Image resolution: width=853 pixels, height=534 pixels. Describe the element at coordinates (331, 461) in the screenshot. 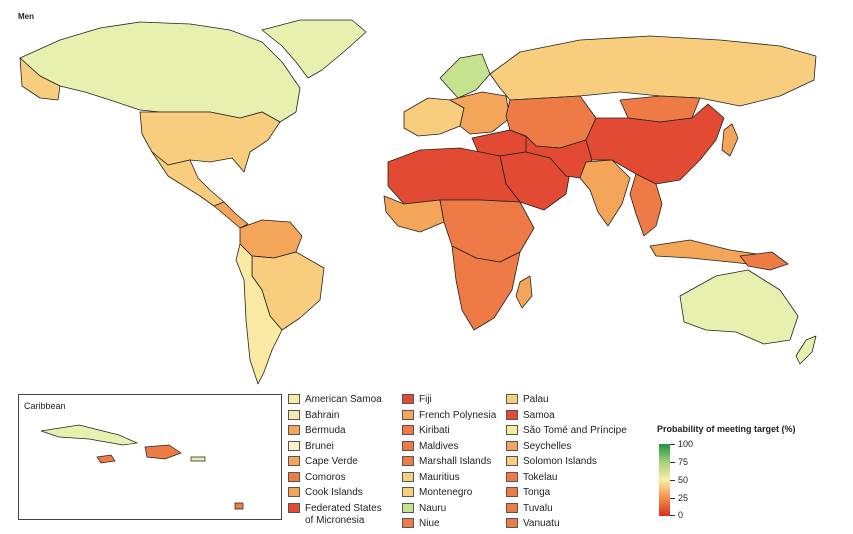

I see `legend-label: Cape Verde` at that location.